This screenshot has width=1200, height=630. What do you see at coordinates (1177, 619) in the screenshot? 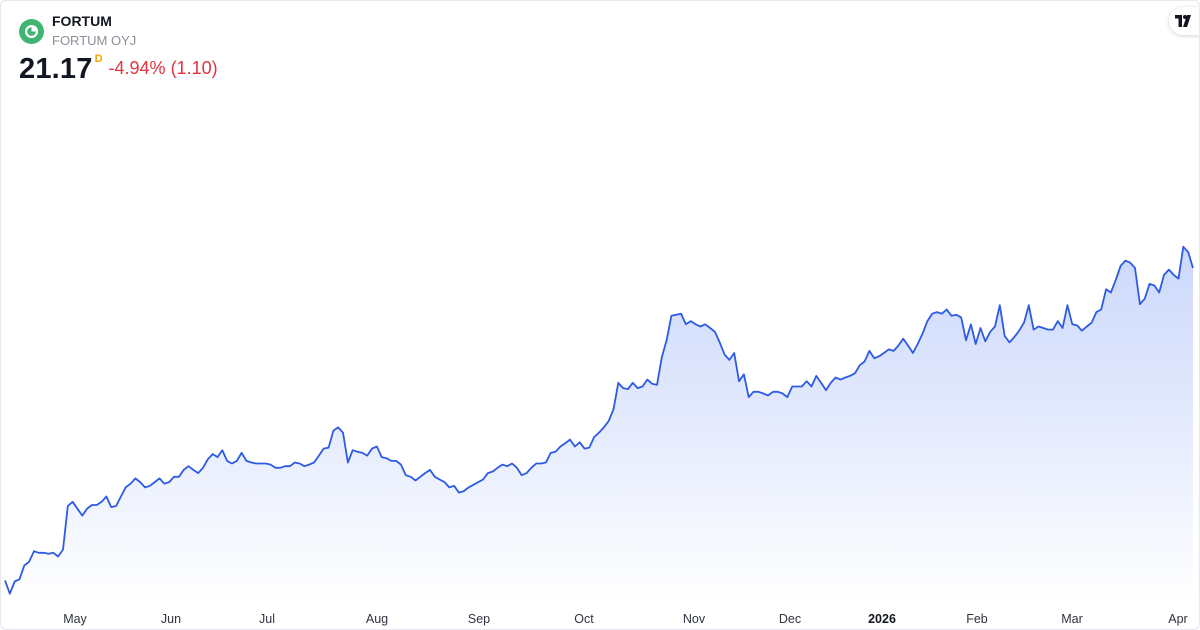
I see `x-tick-label: Apr` at bounding box center [1177, 619].